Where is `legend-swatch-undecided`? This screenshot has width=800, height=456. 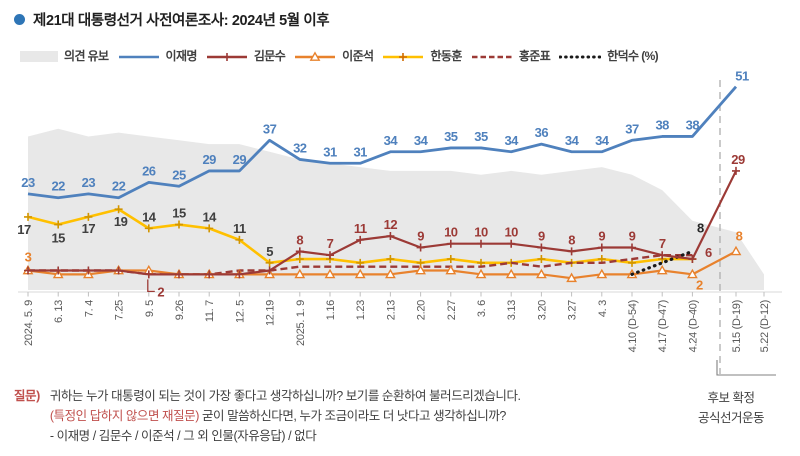
legend-swatch-undecided is located at coordinates (39, 56).